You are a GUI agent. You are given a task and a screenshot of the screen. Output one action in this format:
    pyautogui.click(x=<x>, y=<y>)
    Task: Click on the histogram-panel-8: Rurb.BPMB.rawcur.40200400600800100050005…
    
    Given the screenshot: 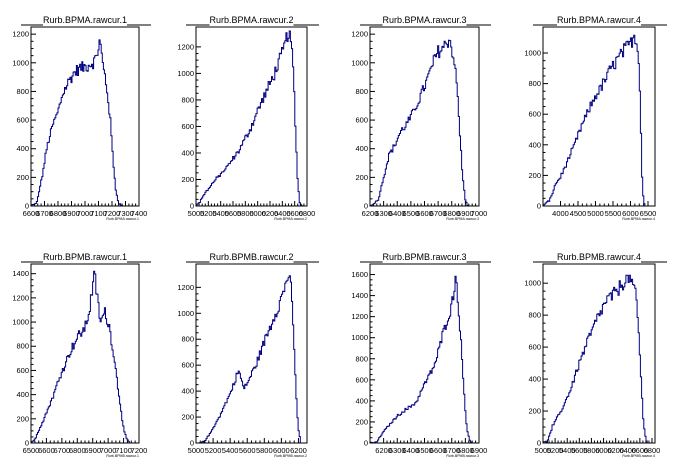 What is the action you would take?
    pyautogui.click(x=595, y=354)
    